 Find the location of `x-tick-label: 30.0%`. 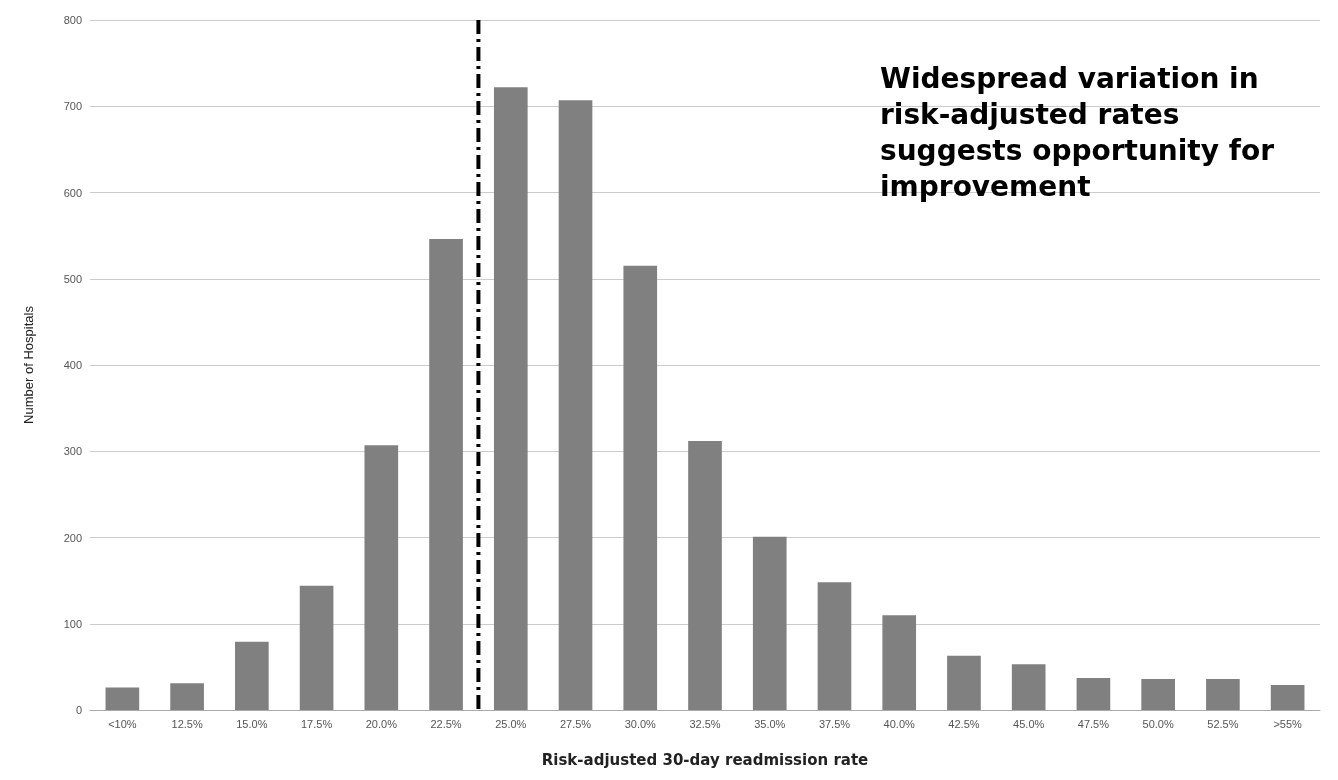

x-tick-label: 30.0% is located at coordinates (640, 723).